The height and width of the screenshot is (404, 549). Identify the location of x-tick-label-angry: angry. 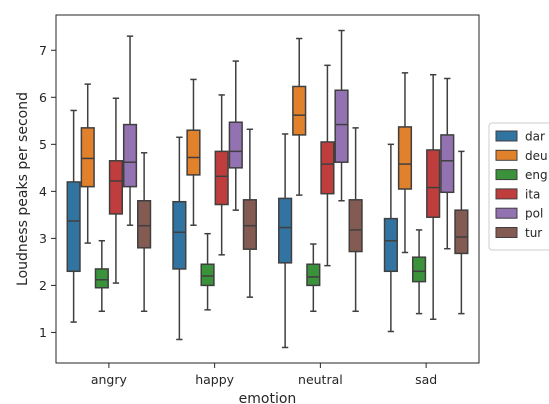
(109, 379).